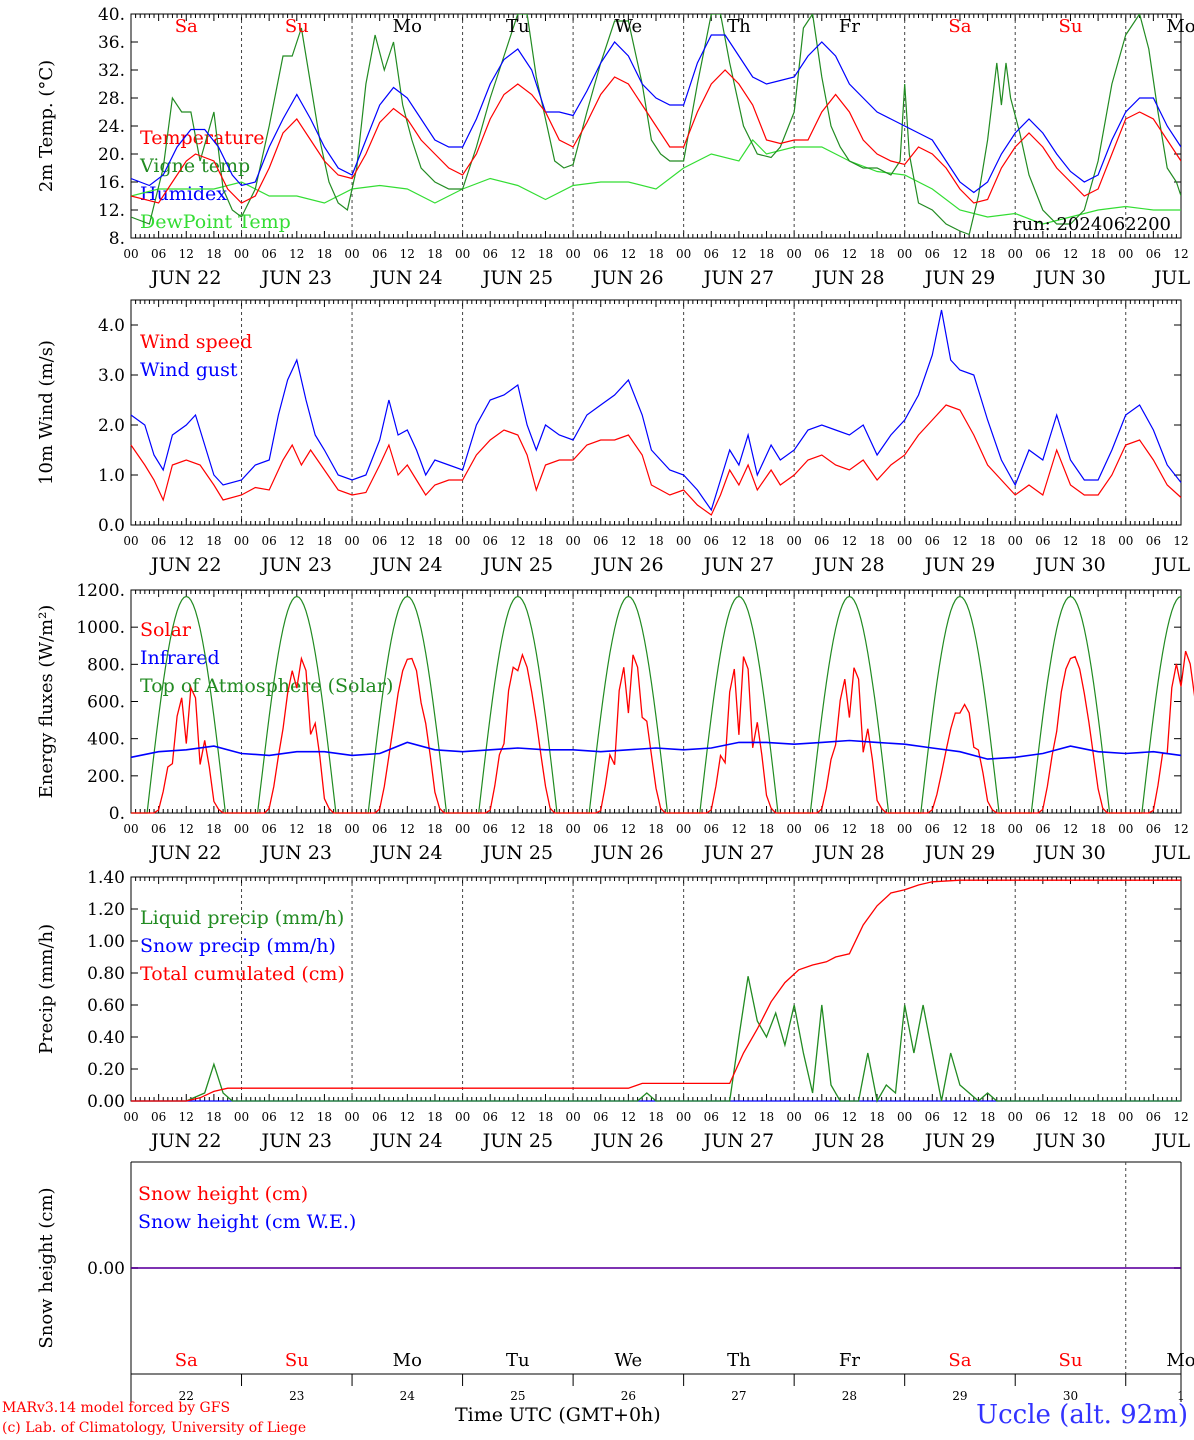 Image resolution: width=1194 pixels, height=1440 pixels. Describe the element at coordinates (656, 460) in the screenshot. I see `series-line-wind-speed` at that location.